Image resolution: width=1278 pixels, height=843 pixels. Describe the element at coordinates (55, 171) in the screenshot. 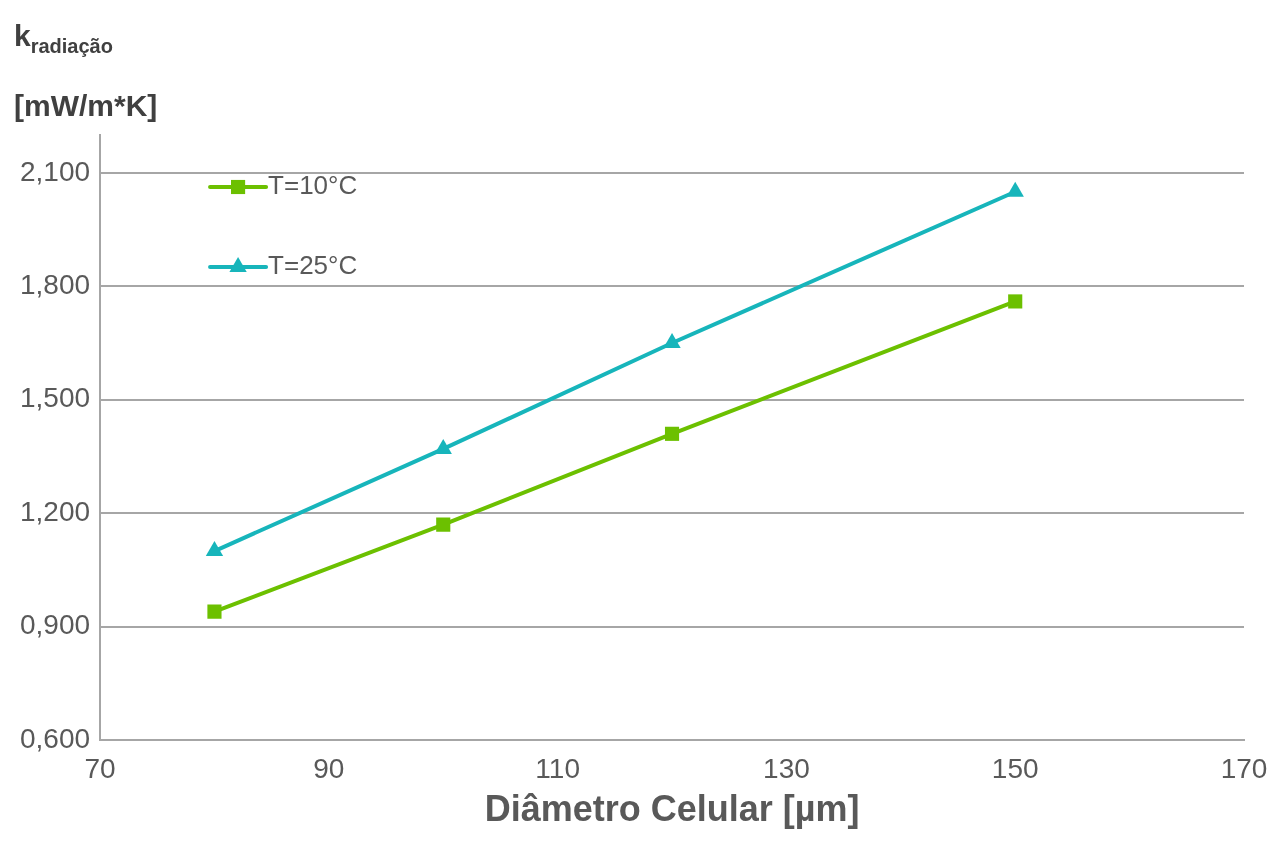

I see `y-tick-label: 2,100` at that location.